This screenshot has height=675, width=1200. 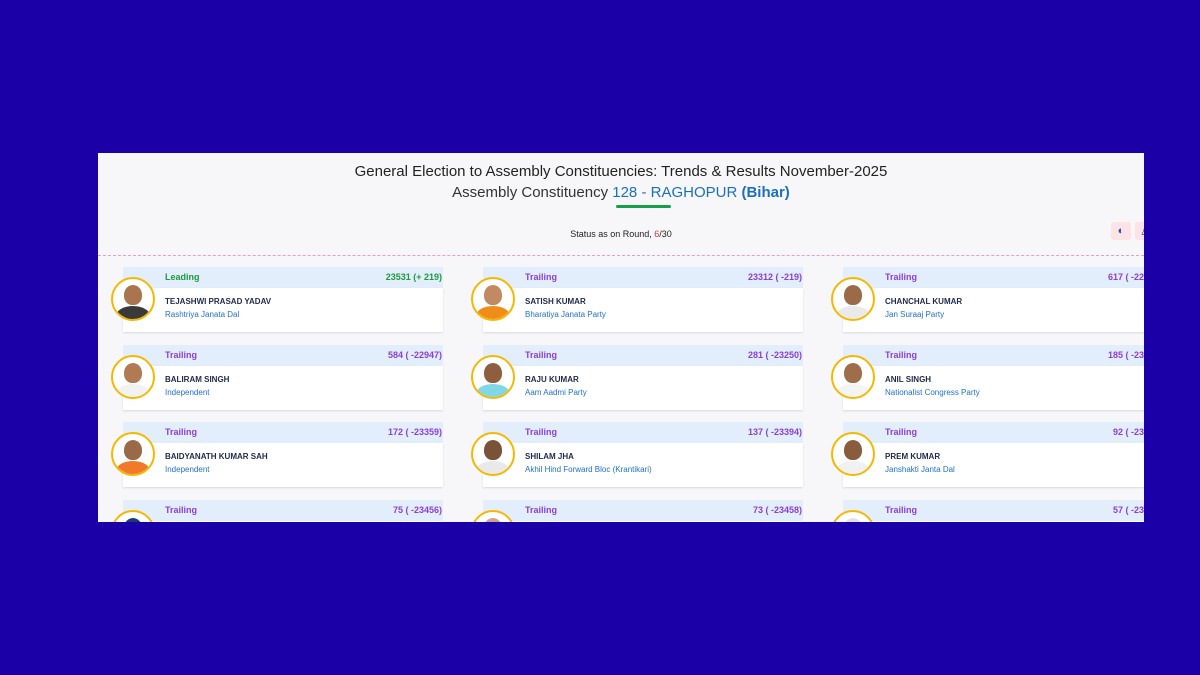 I want to click on candidate-card: Trailing 57 ( -23474), so click(x=983, y=511).